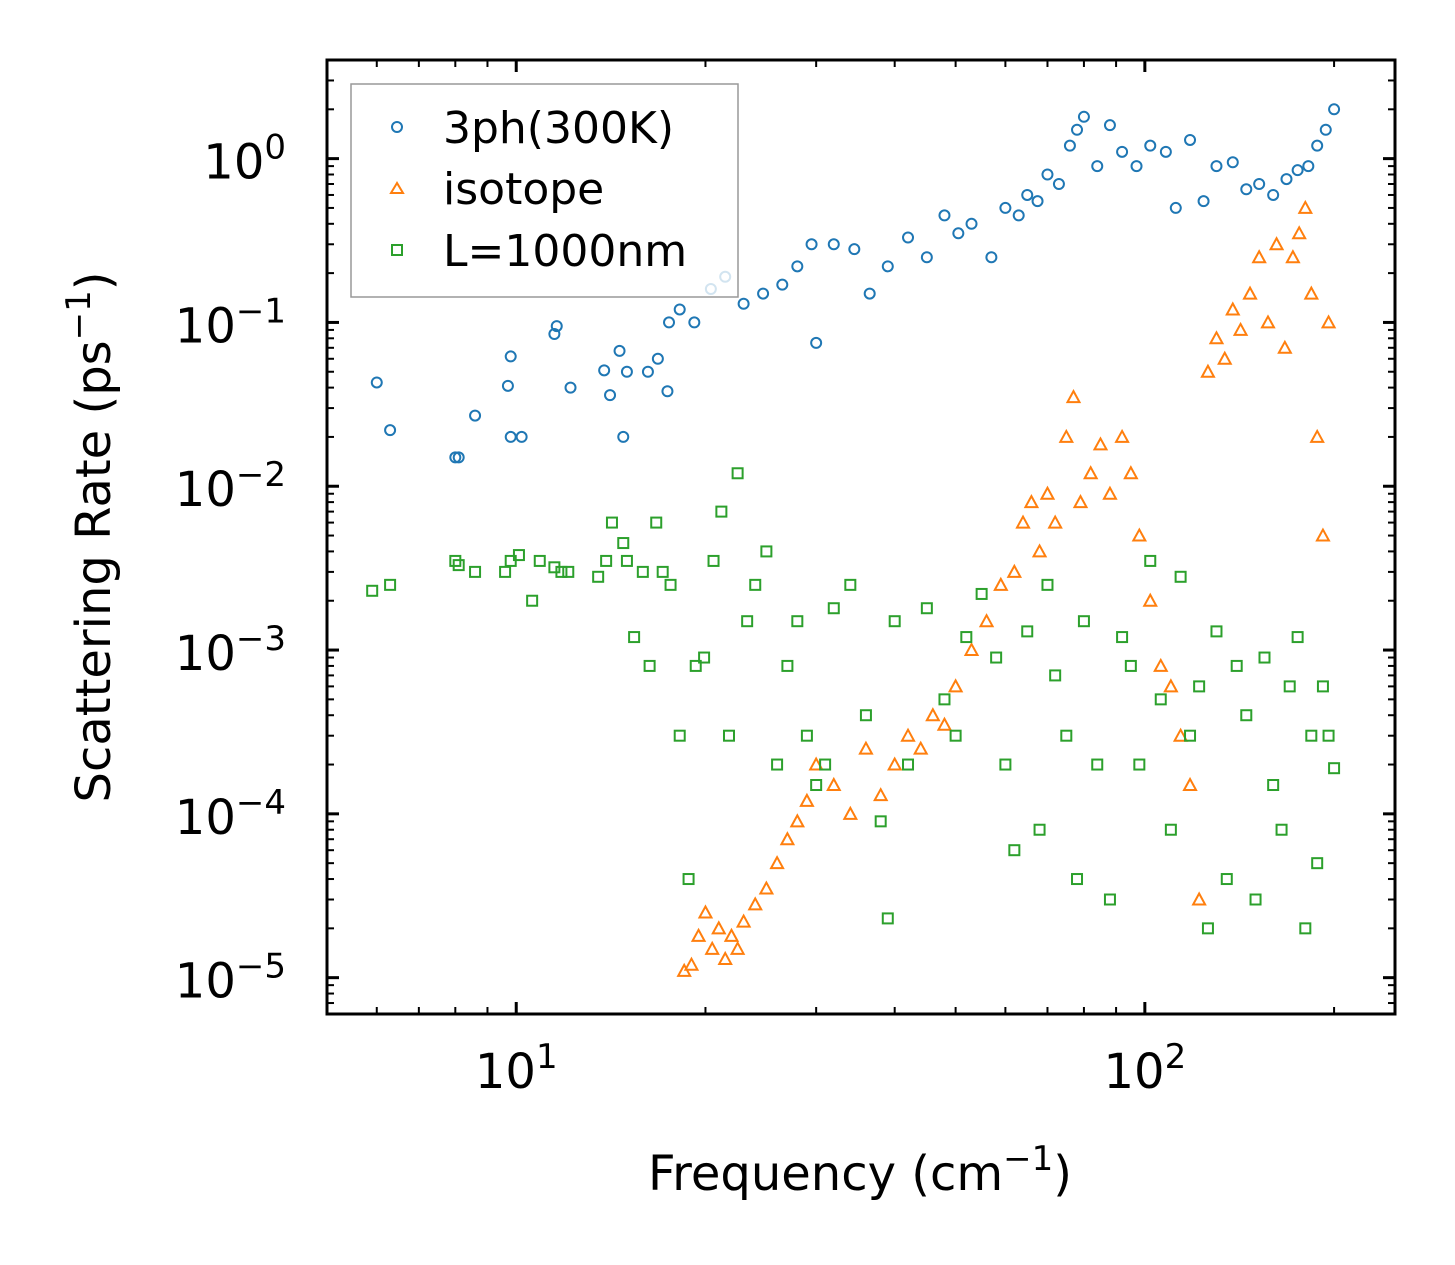 The image size is (1455, 1265). What do you see at coordinates (1176, 1057) in the screenshot?
I see `x-tick-label-1-exp: 2` at bounding box center [1176, 1057].